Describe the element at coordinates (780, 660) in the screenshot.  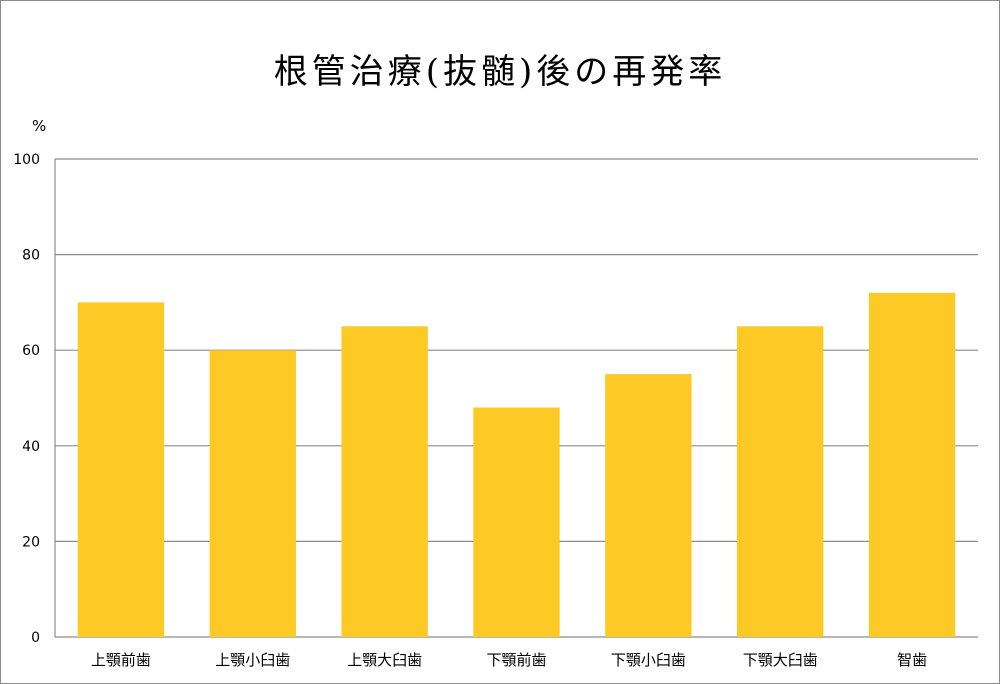
I see `x-tick-label: 下顎大臼歯` at that location.